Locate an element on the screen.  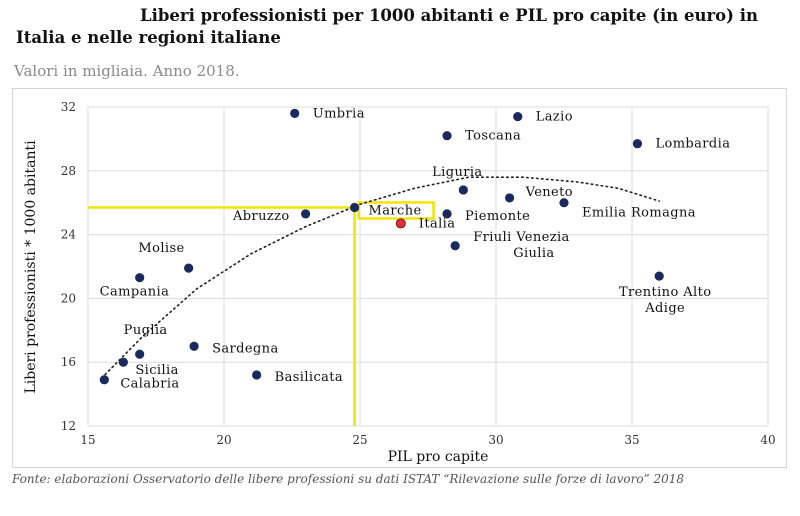
label-trentino-alto-adige-line: Adige is located at coordinates (664, 308).